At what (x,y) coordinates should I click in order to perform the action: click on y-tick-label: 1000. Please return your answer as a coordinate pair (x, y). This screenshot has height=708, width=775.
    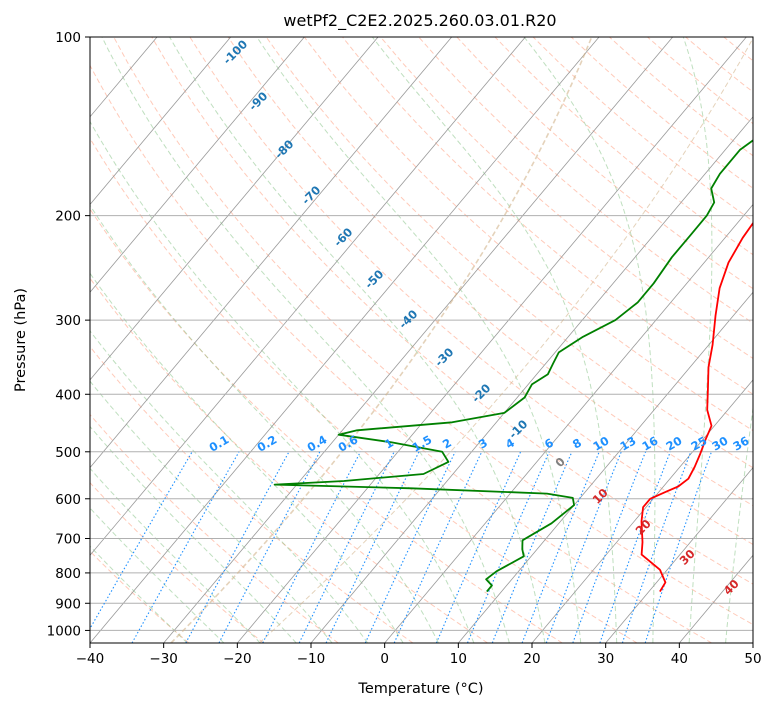
    Looking at the image, I should click on (64, 631).